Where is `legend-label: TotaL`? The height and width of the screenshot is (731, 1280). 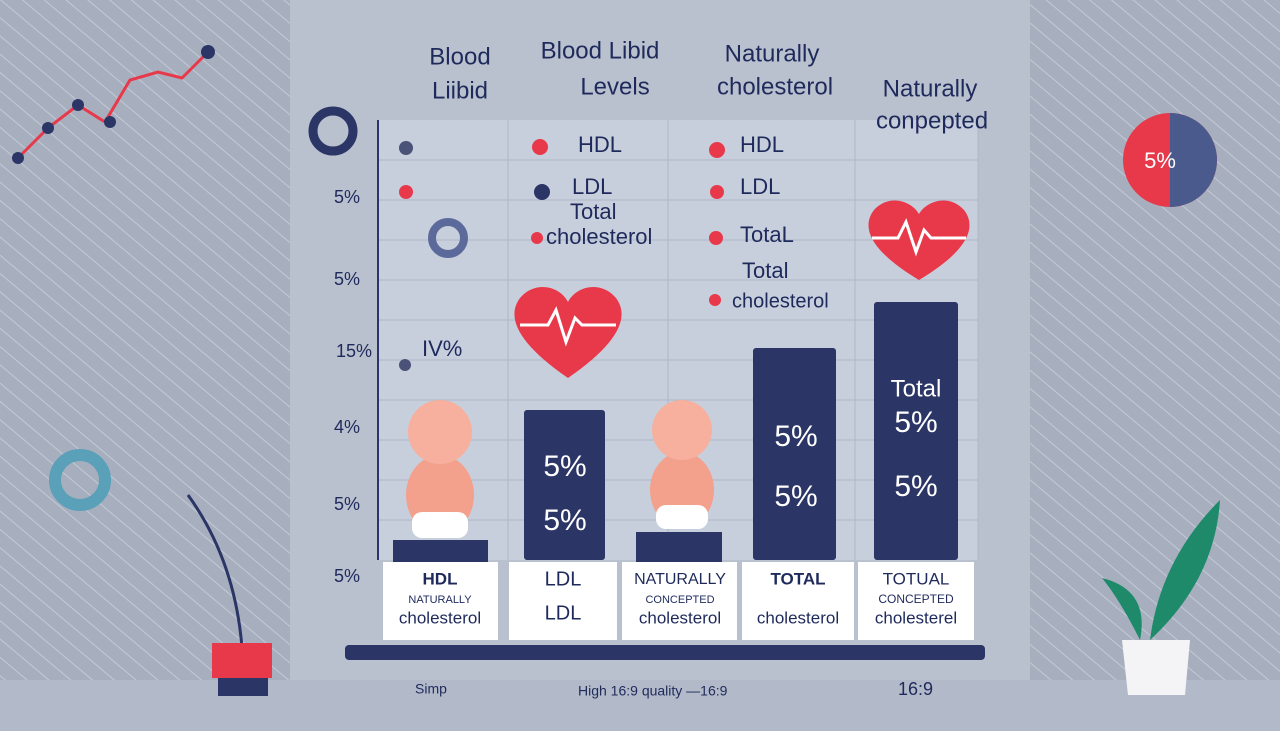 legend-label: TotaL is located at coordinates (767, 234).